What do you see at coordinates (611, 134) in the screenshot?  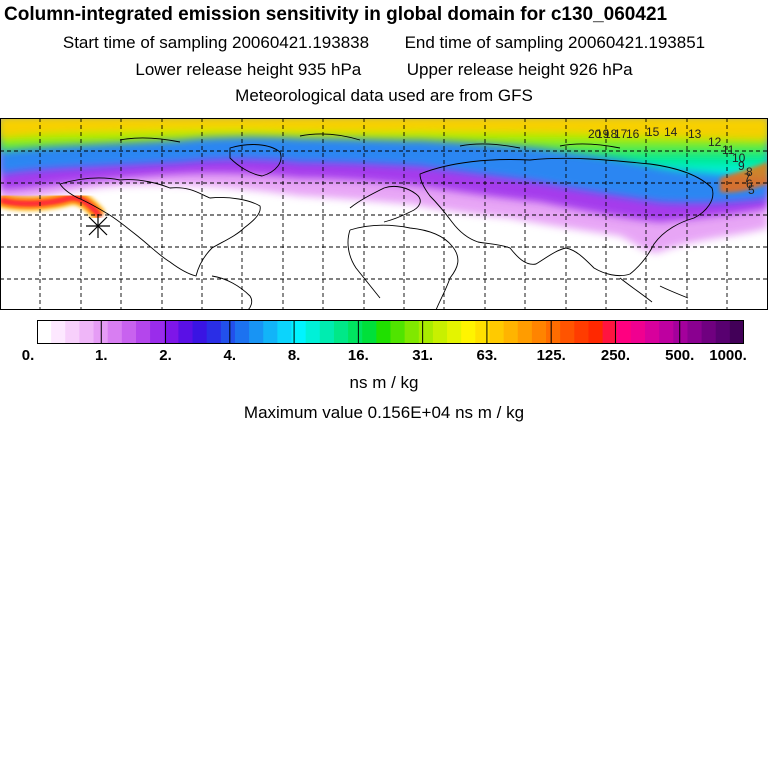 I see `trajectory-label: 18` at bounding box center [611, 134].